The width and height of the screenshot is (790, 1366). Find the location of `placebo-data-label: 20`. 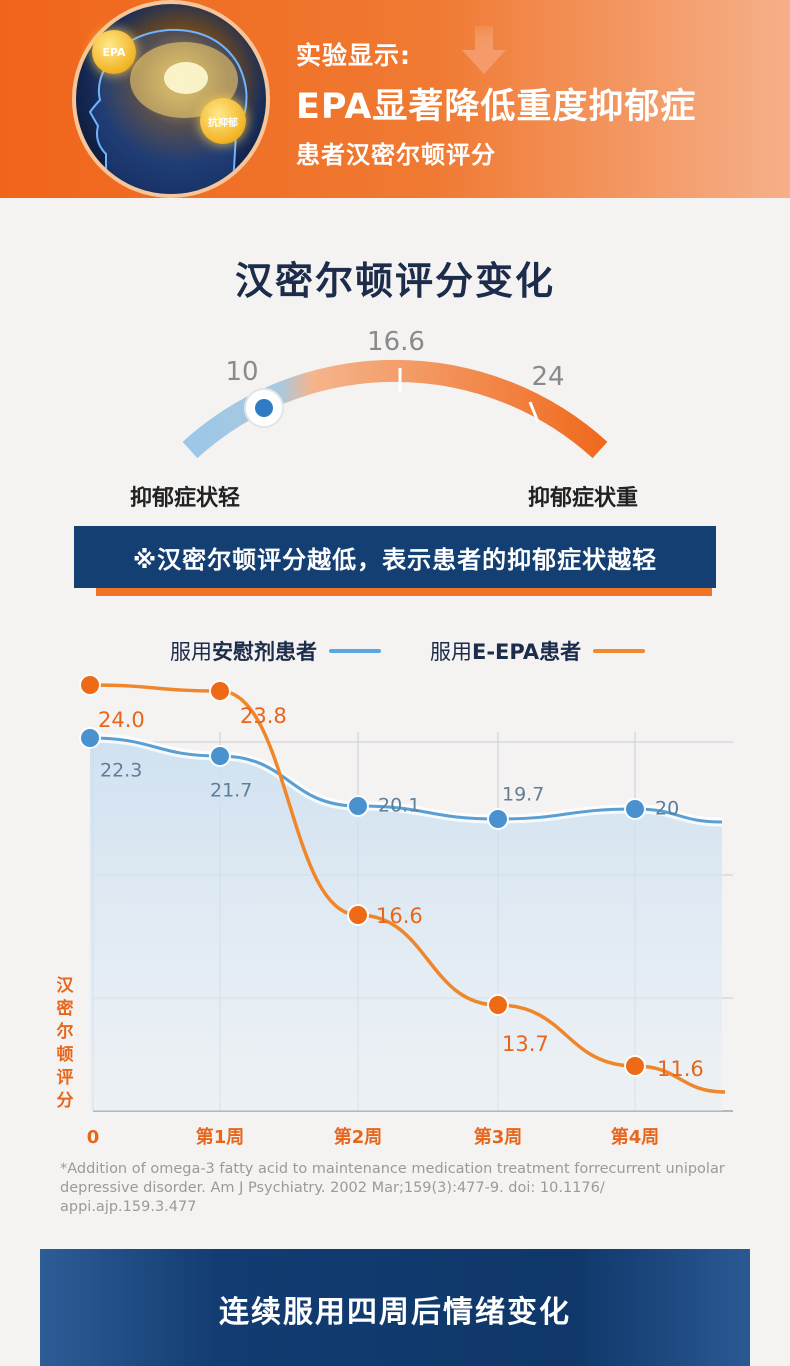

placebo-data-label: 20 is located at coordinates (667, 809).